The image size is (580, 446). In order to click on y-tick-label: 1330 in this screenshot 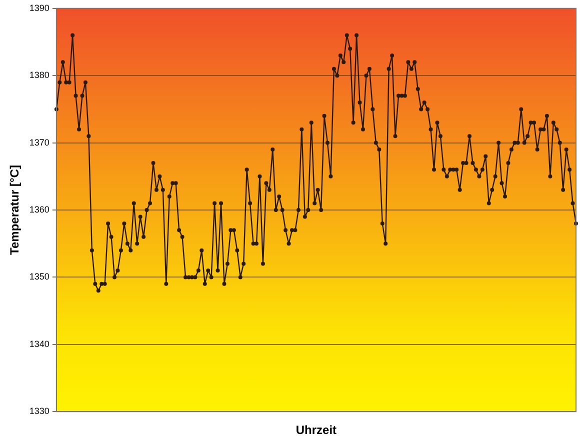, I will do `click(39, 411)`.